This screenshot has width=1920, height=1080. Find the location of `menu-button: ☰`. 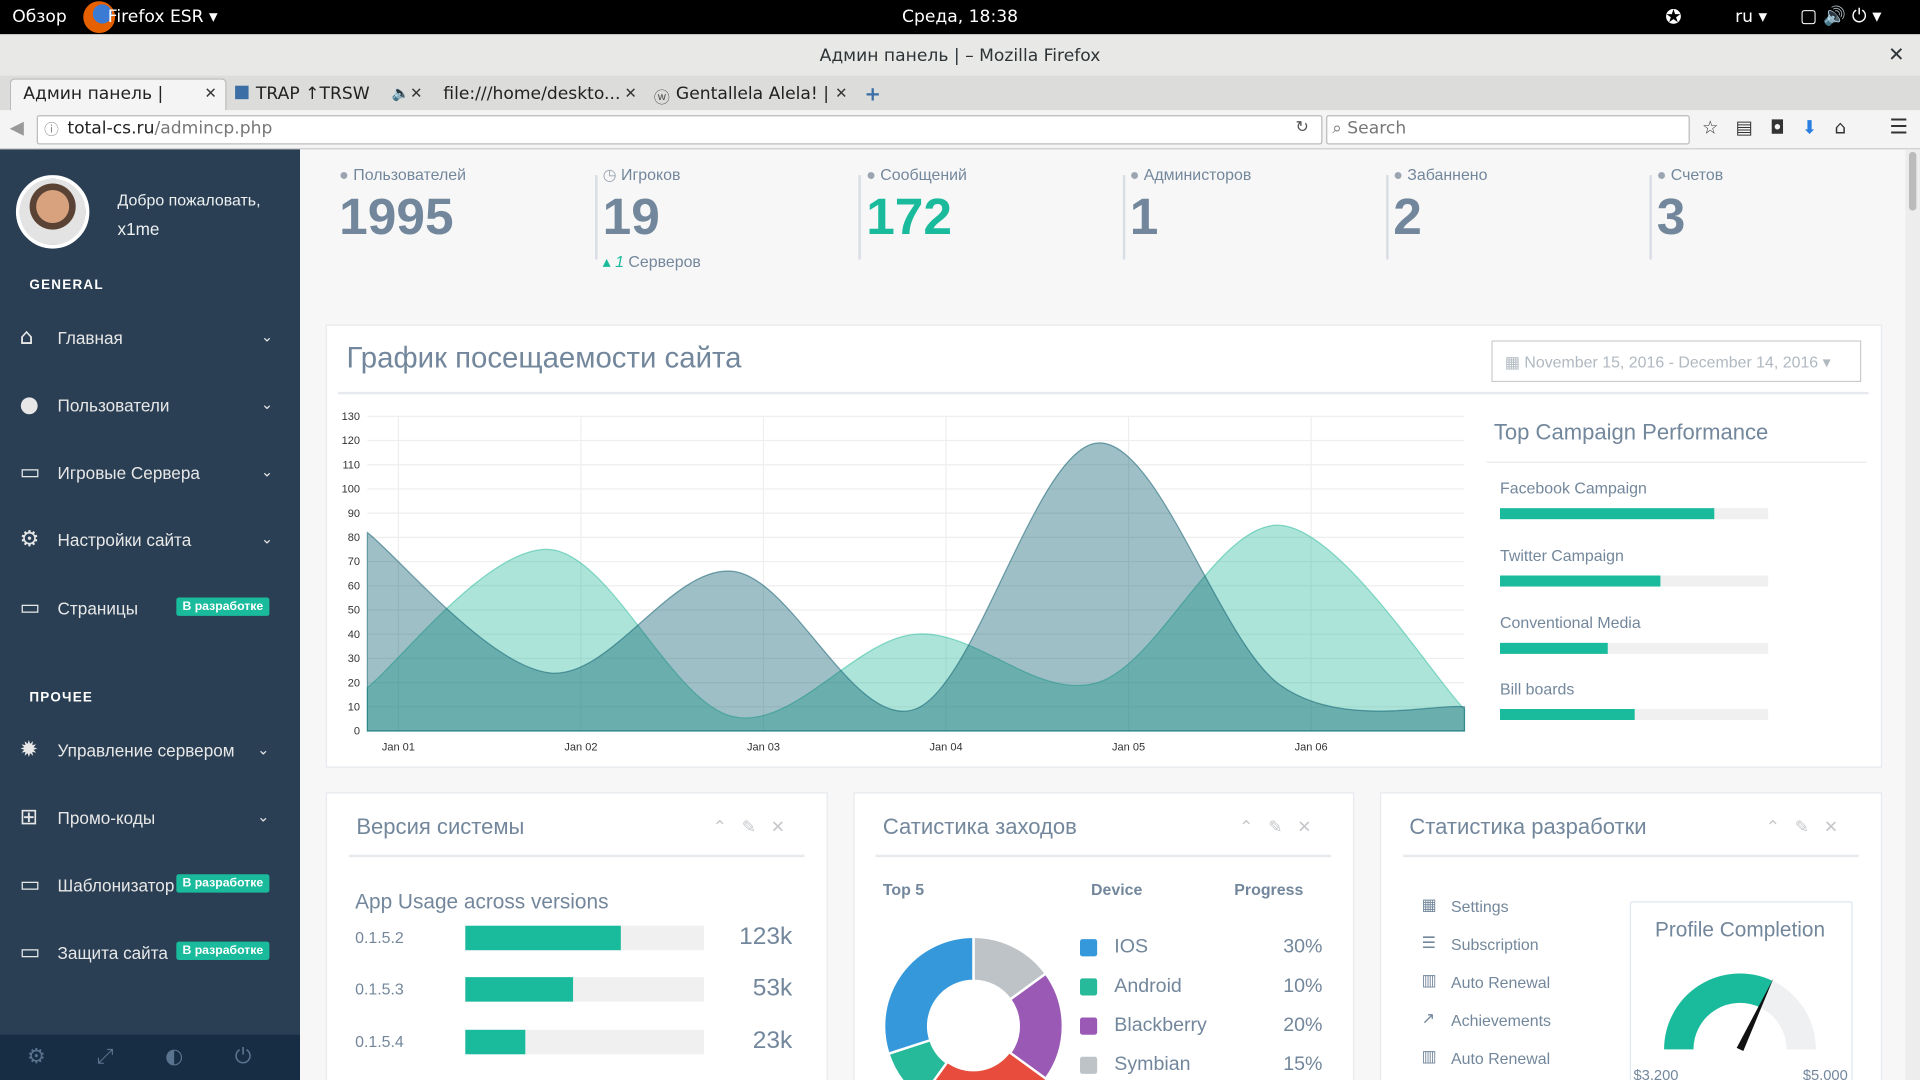

menu-button: ☰ is located at coordinates (1899, 127).